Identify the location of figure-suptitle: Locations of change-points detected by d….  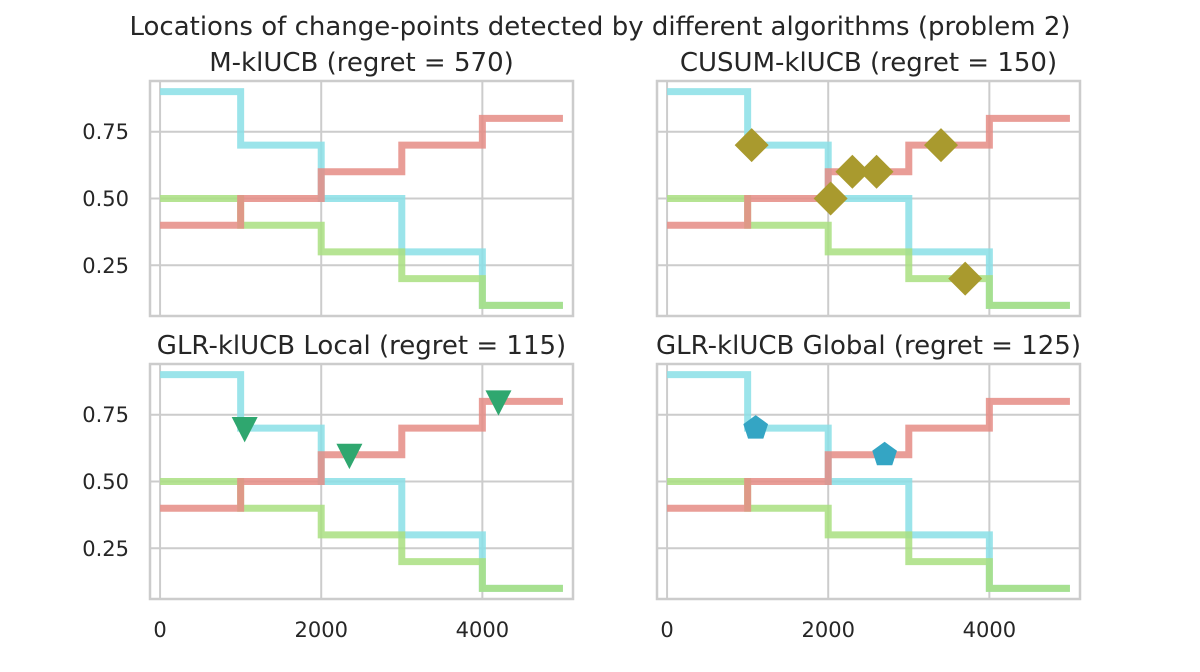
(599, 27).